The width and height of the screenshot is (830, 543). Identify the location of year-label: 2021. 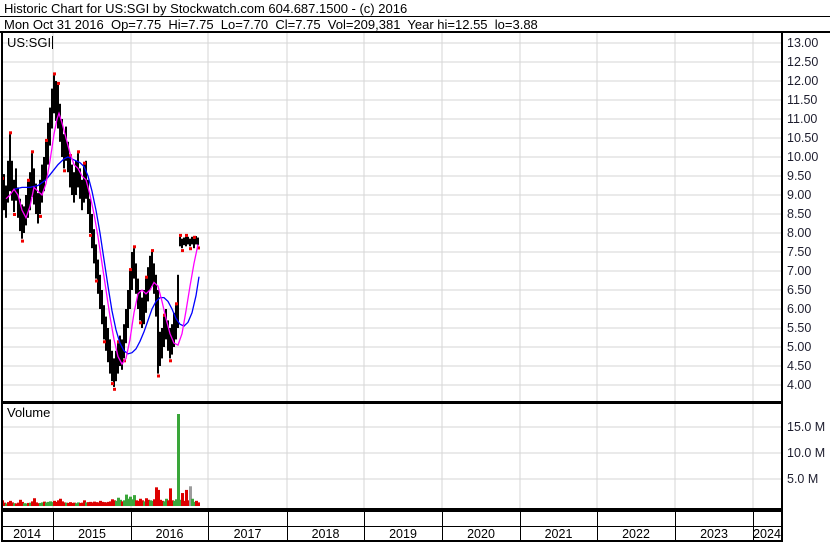
(558, 534).